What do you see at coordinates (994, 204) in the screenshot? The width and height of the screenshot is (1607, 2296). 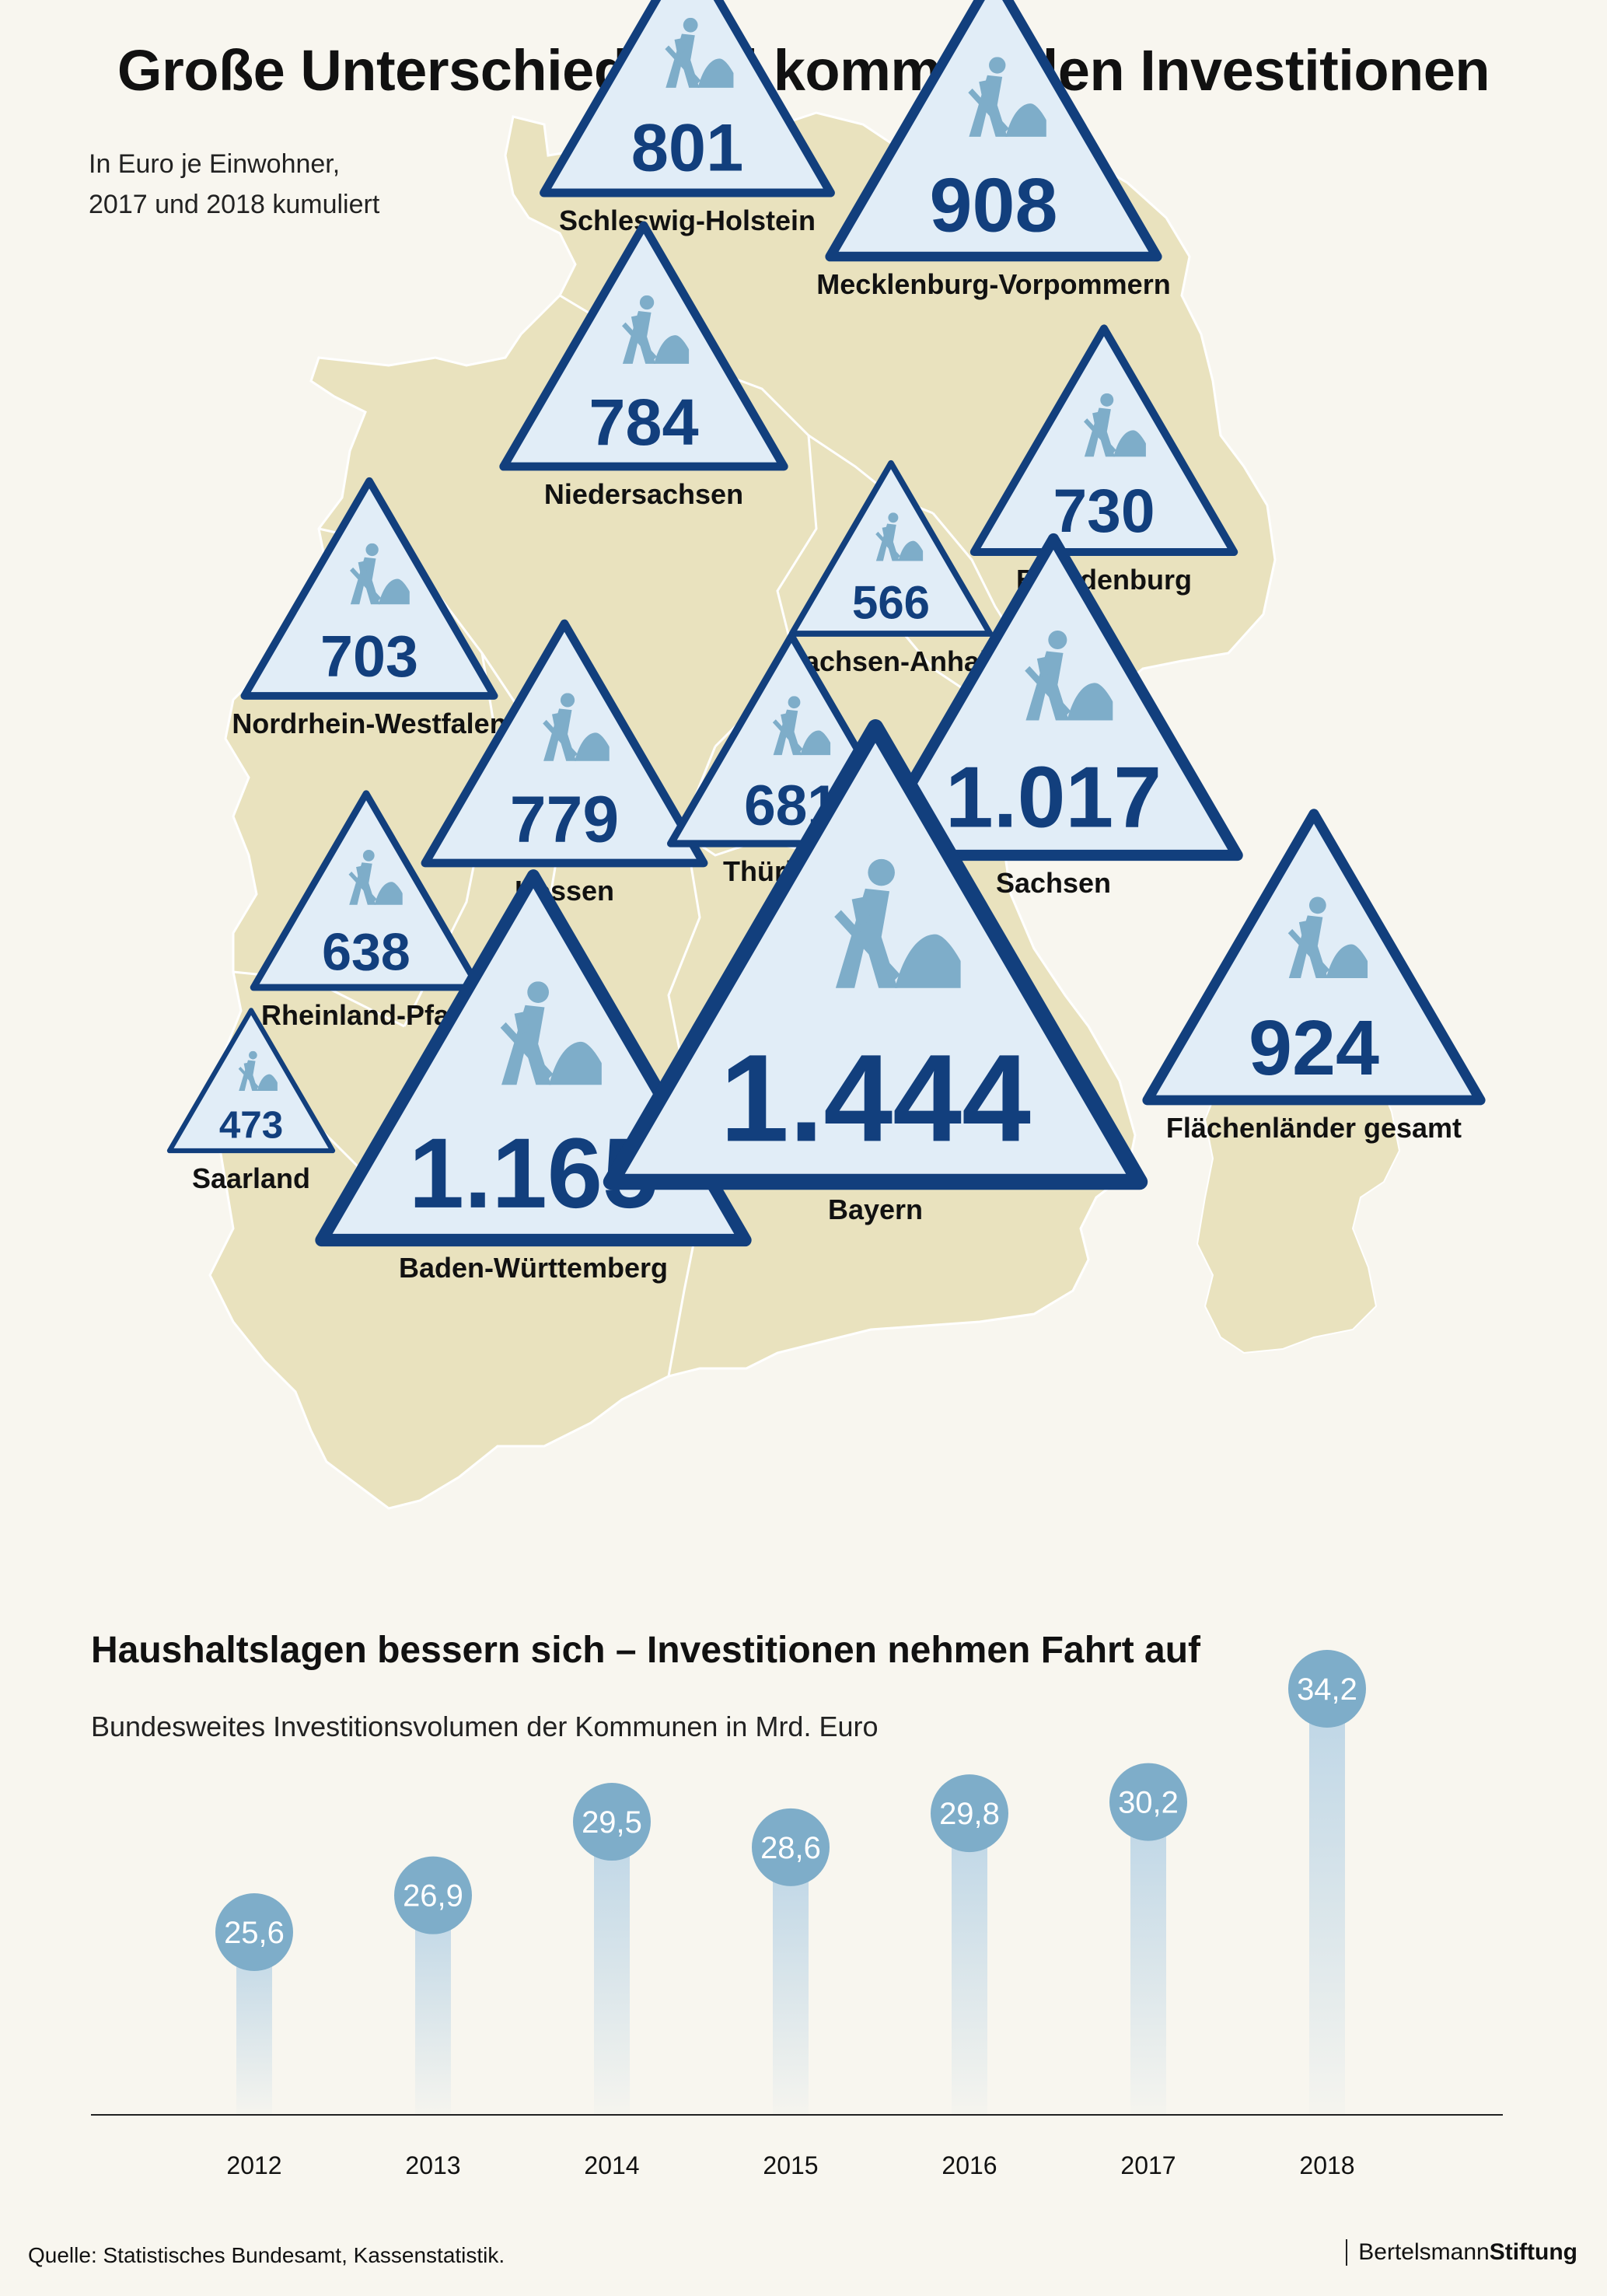 I see `value-label: 908` at bounding box center [994, 204].